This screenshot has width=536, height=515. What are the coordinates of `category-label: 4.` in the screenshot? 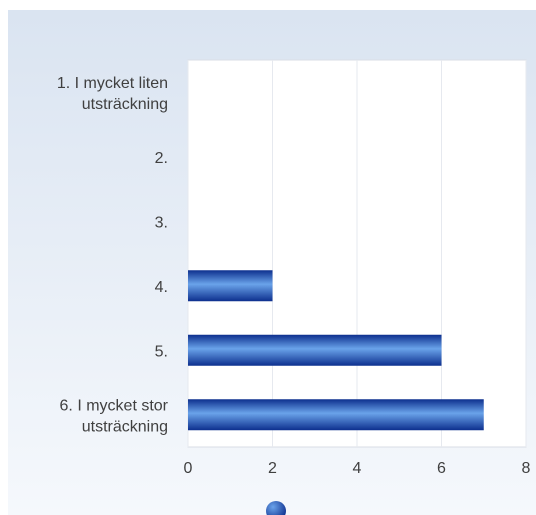 It's located at (161, 287).